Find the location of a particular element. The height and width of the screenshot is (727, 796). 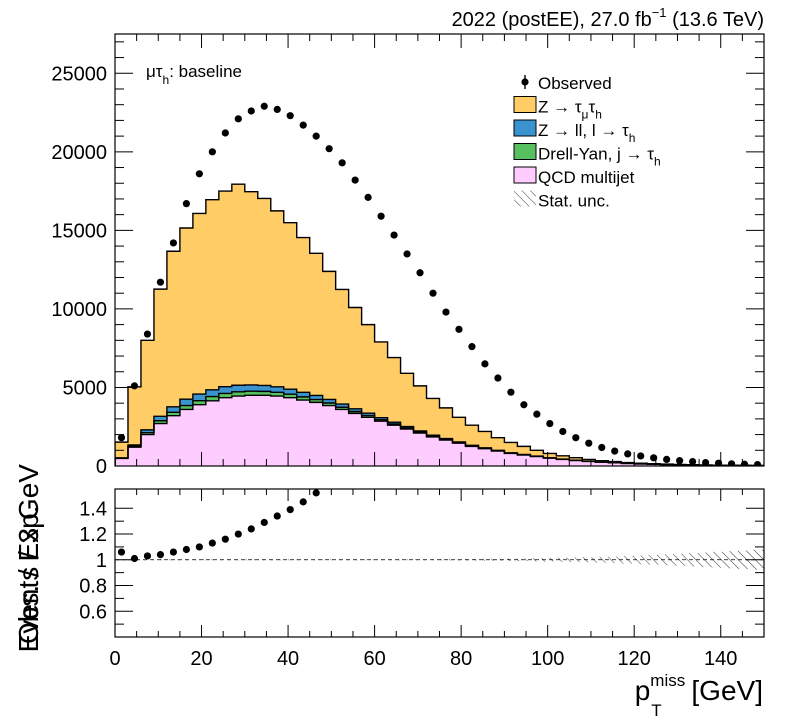

y-tick-label: 25000 is located at coordinates (79, 74).